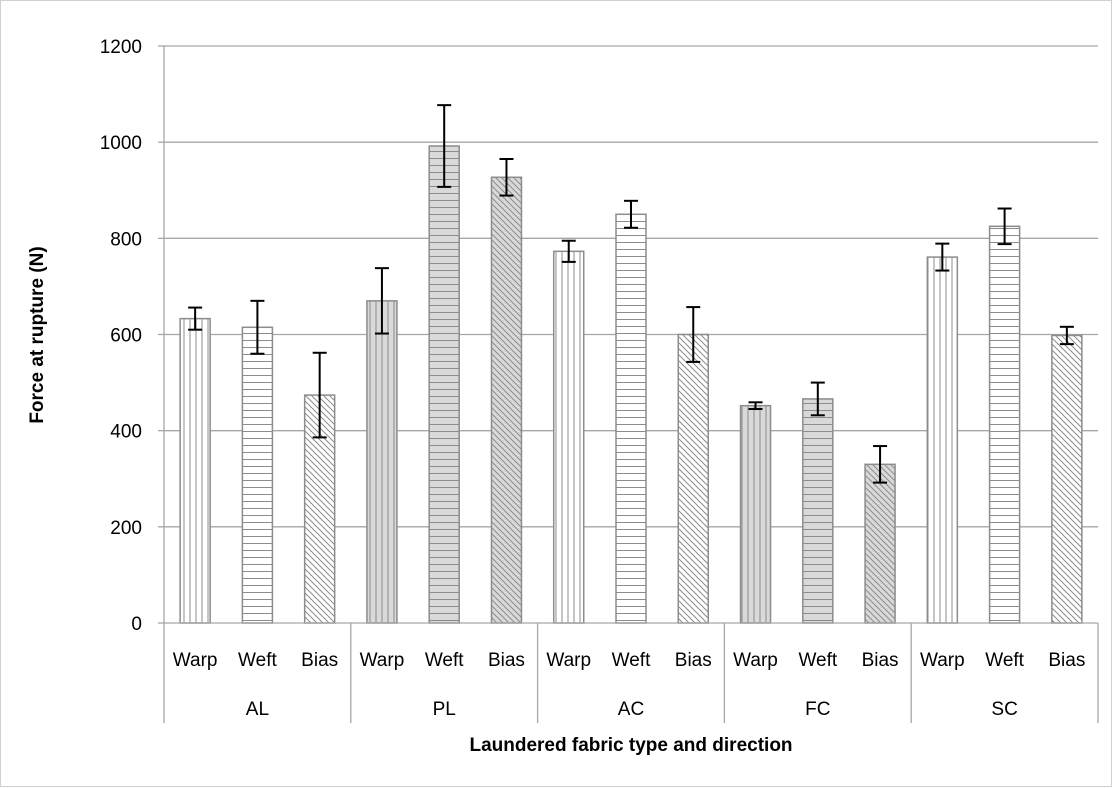 This screenshot has width=1112, height=788. Describe the element at coordinates (755, 660) in the screenshot. I see `x-tick-label-fc-warp: Warp` at that location.